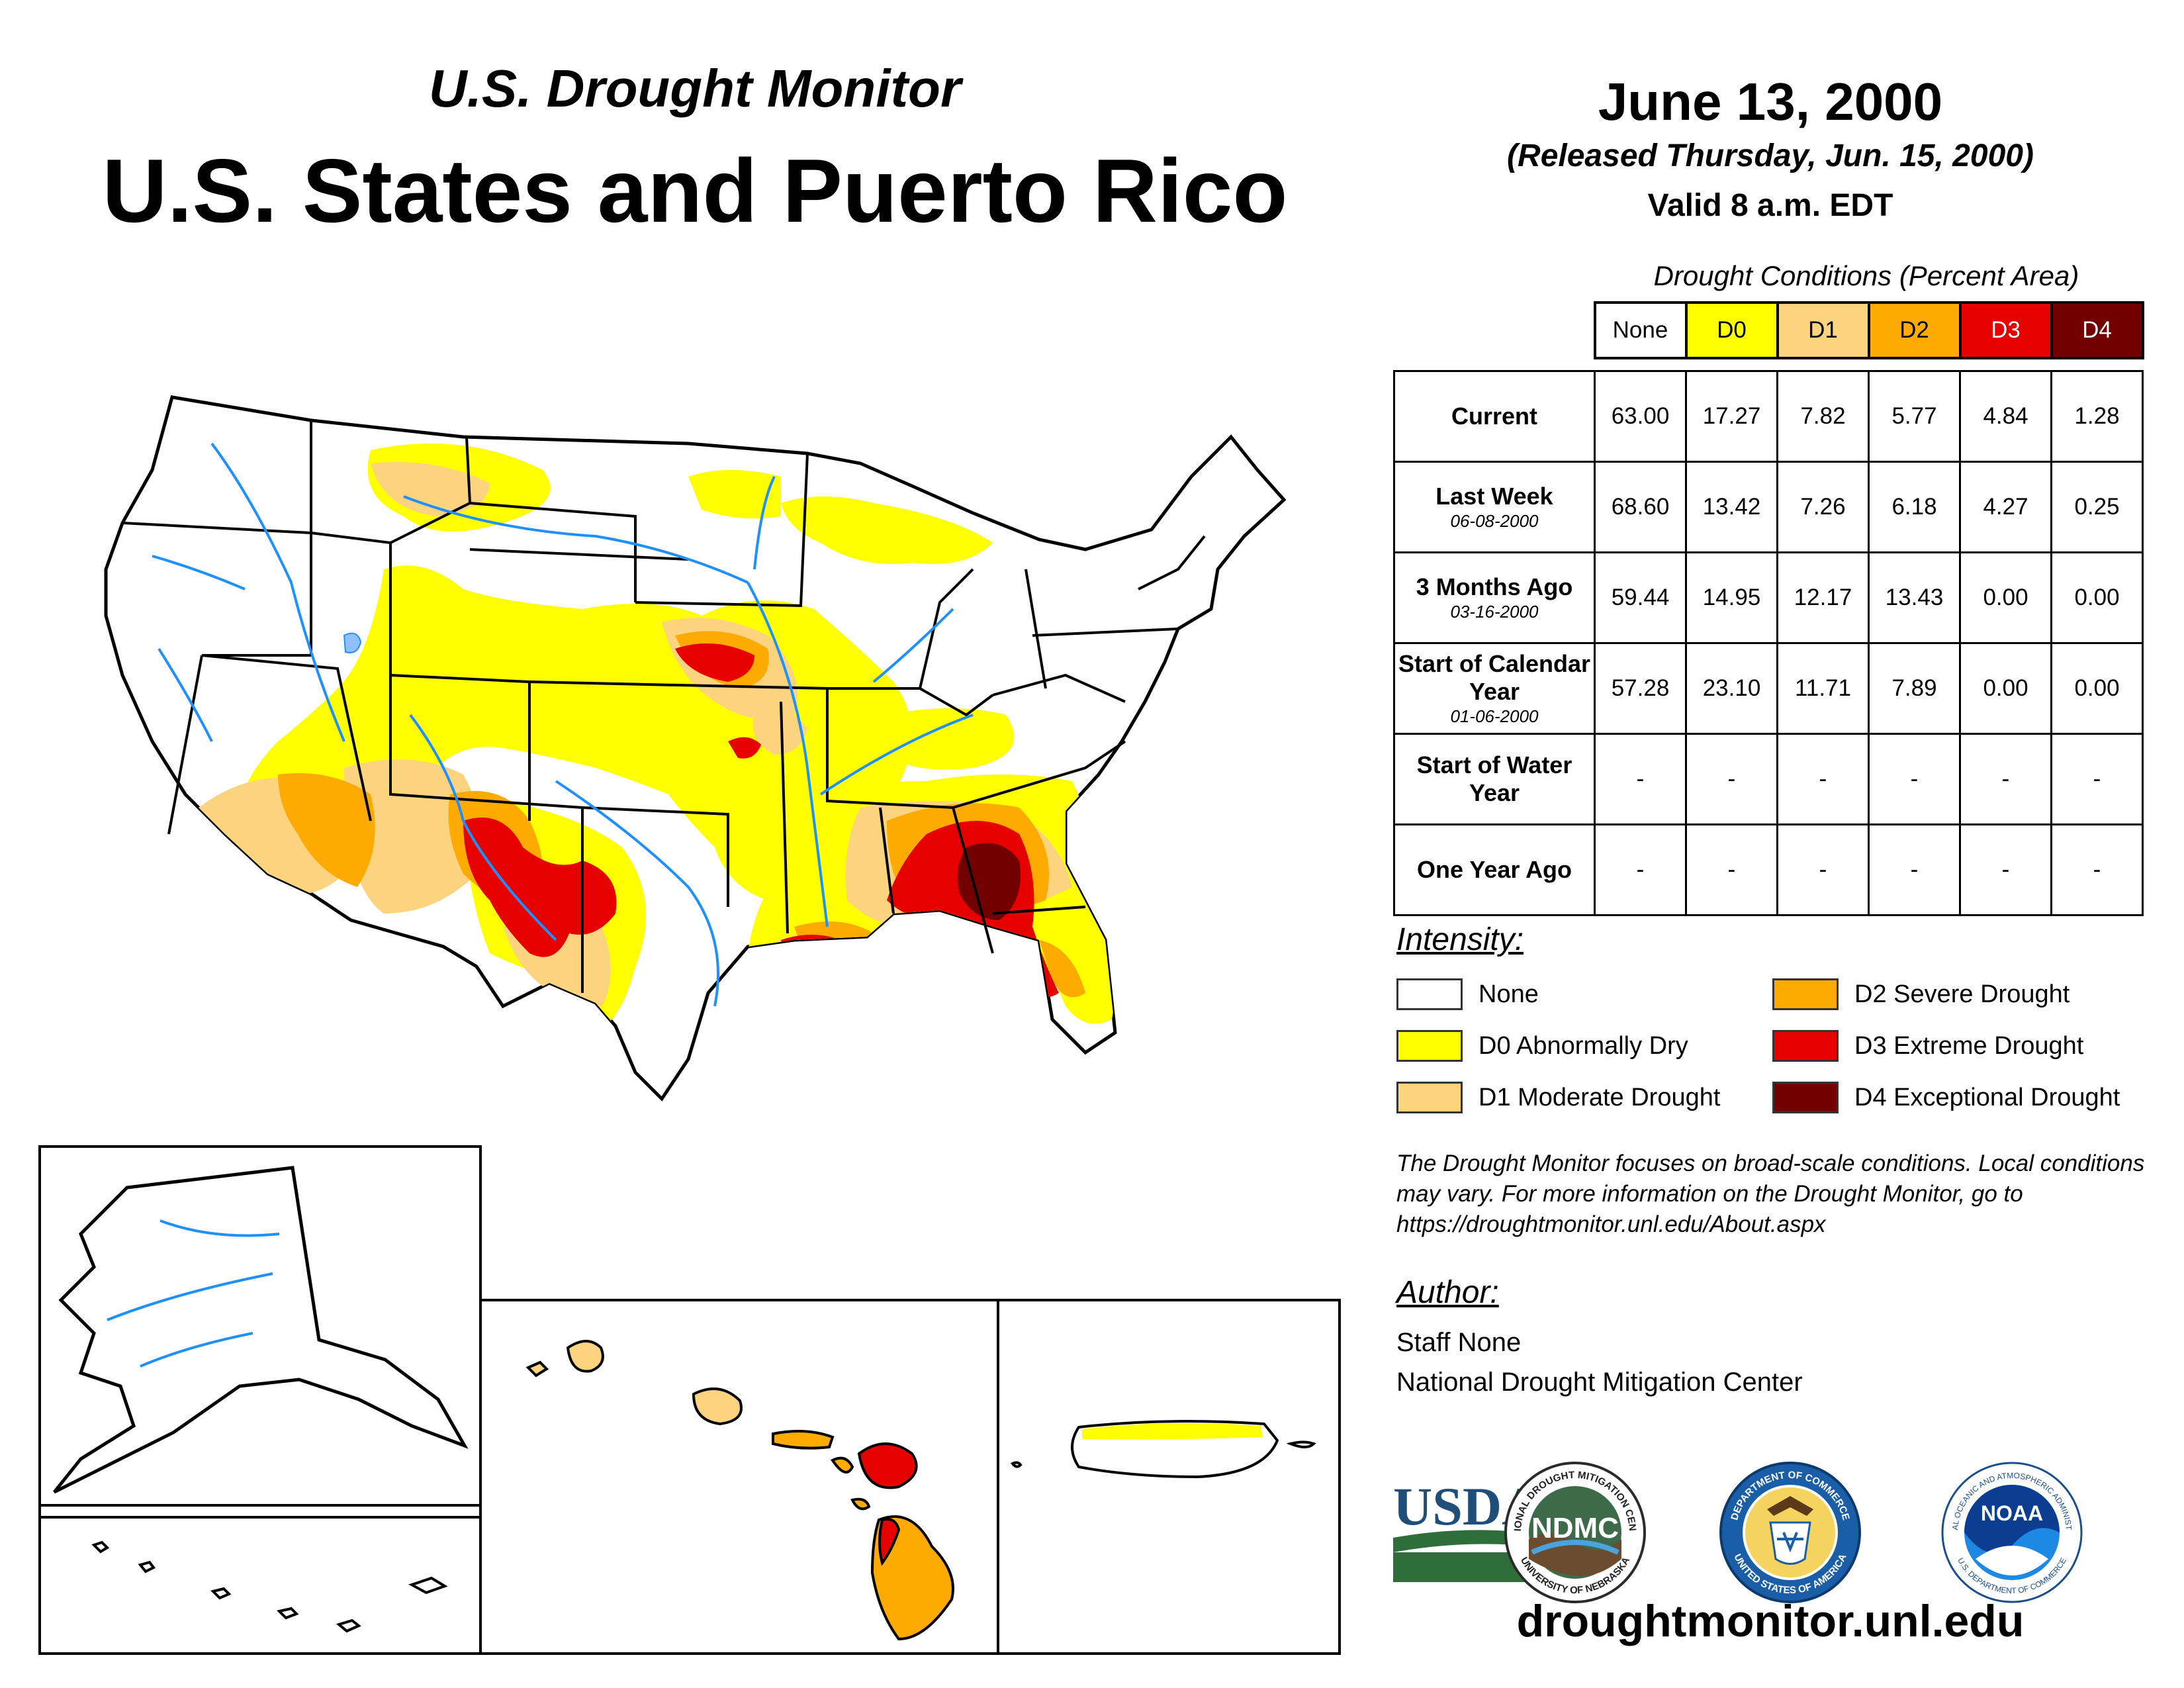  I want to click on row-label: Last Week 06-08-2000, so click(1494, 507).